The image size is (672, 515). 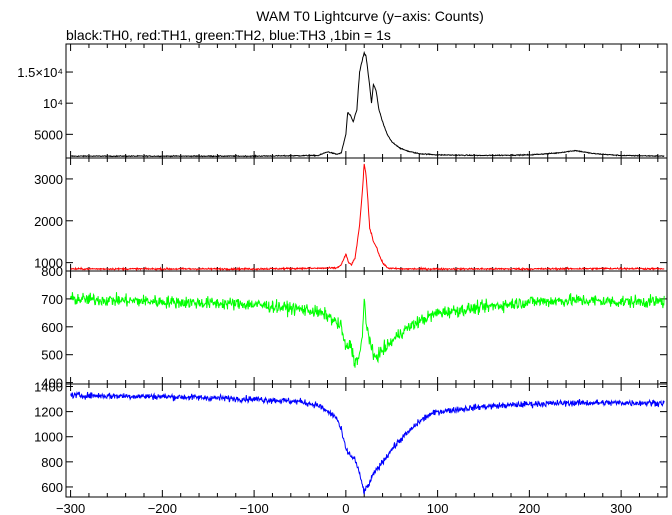 I want to click on x-tick-label: −300, so click(x=70, y=508).